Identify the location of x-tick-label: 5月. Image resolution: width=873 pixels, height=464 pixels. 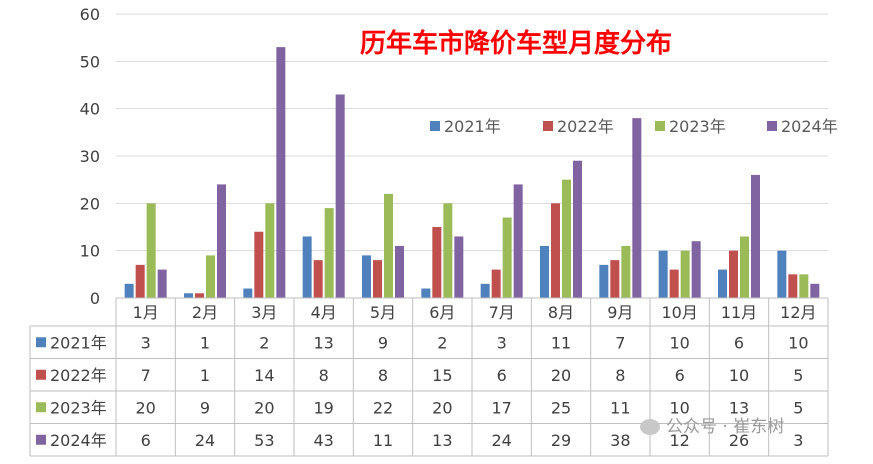
(383, 312).